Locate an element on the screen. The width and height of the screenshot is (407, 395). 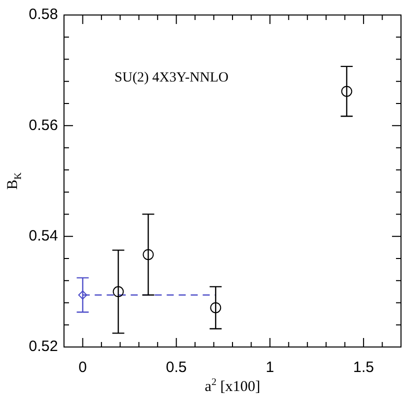
y-axis-title: BK is located at coordinates (14, 181).